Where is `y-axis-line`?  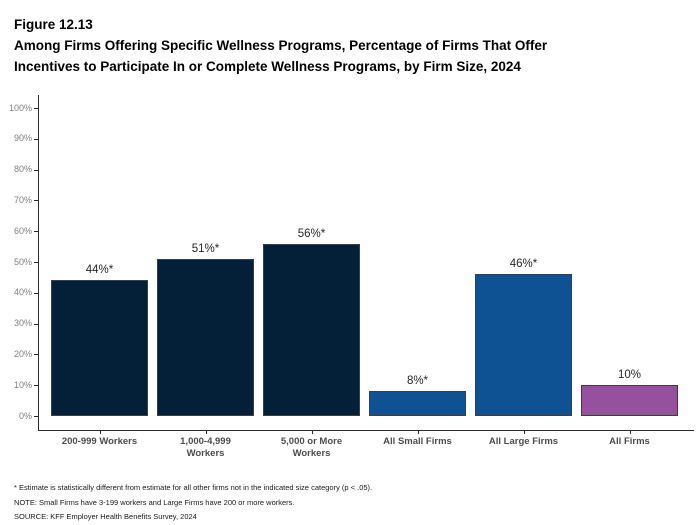 y-axis-line is located at coordinates (38, 262).